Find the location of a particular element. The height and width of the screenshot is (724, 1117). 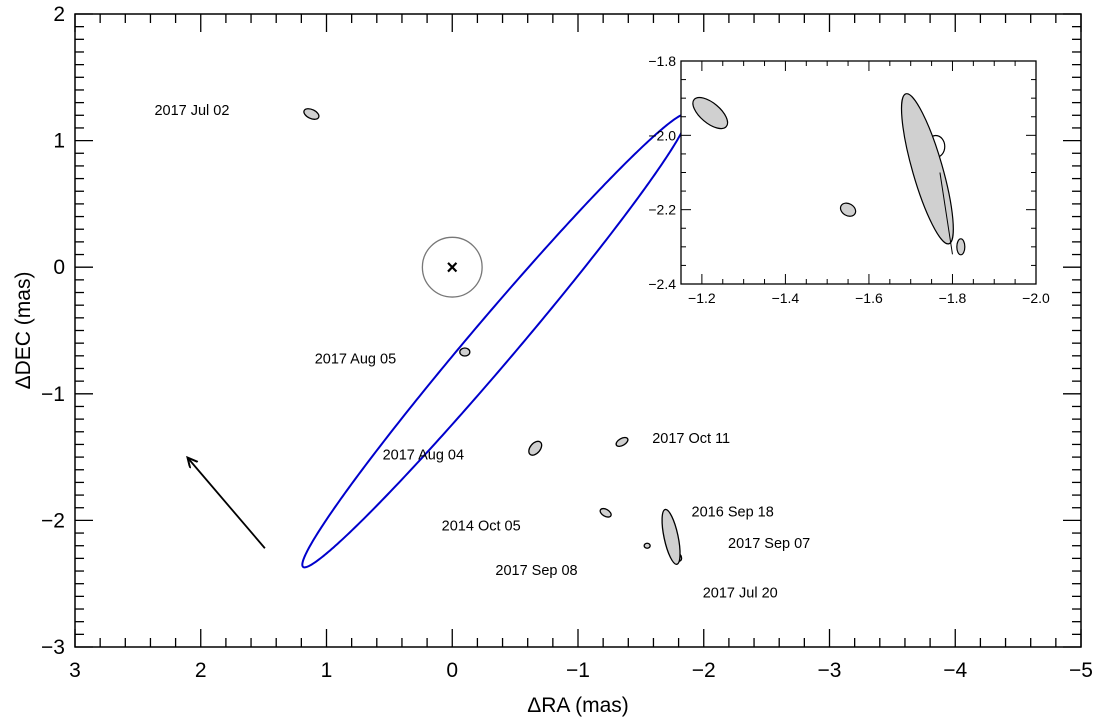

y-tick-label: 1 is located at coordinates (59, 141).